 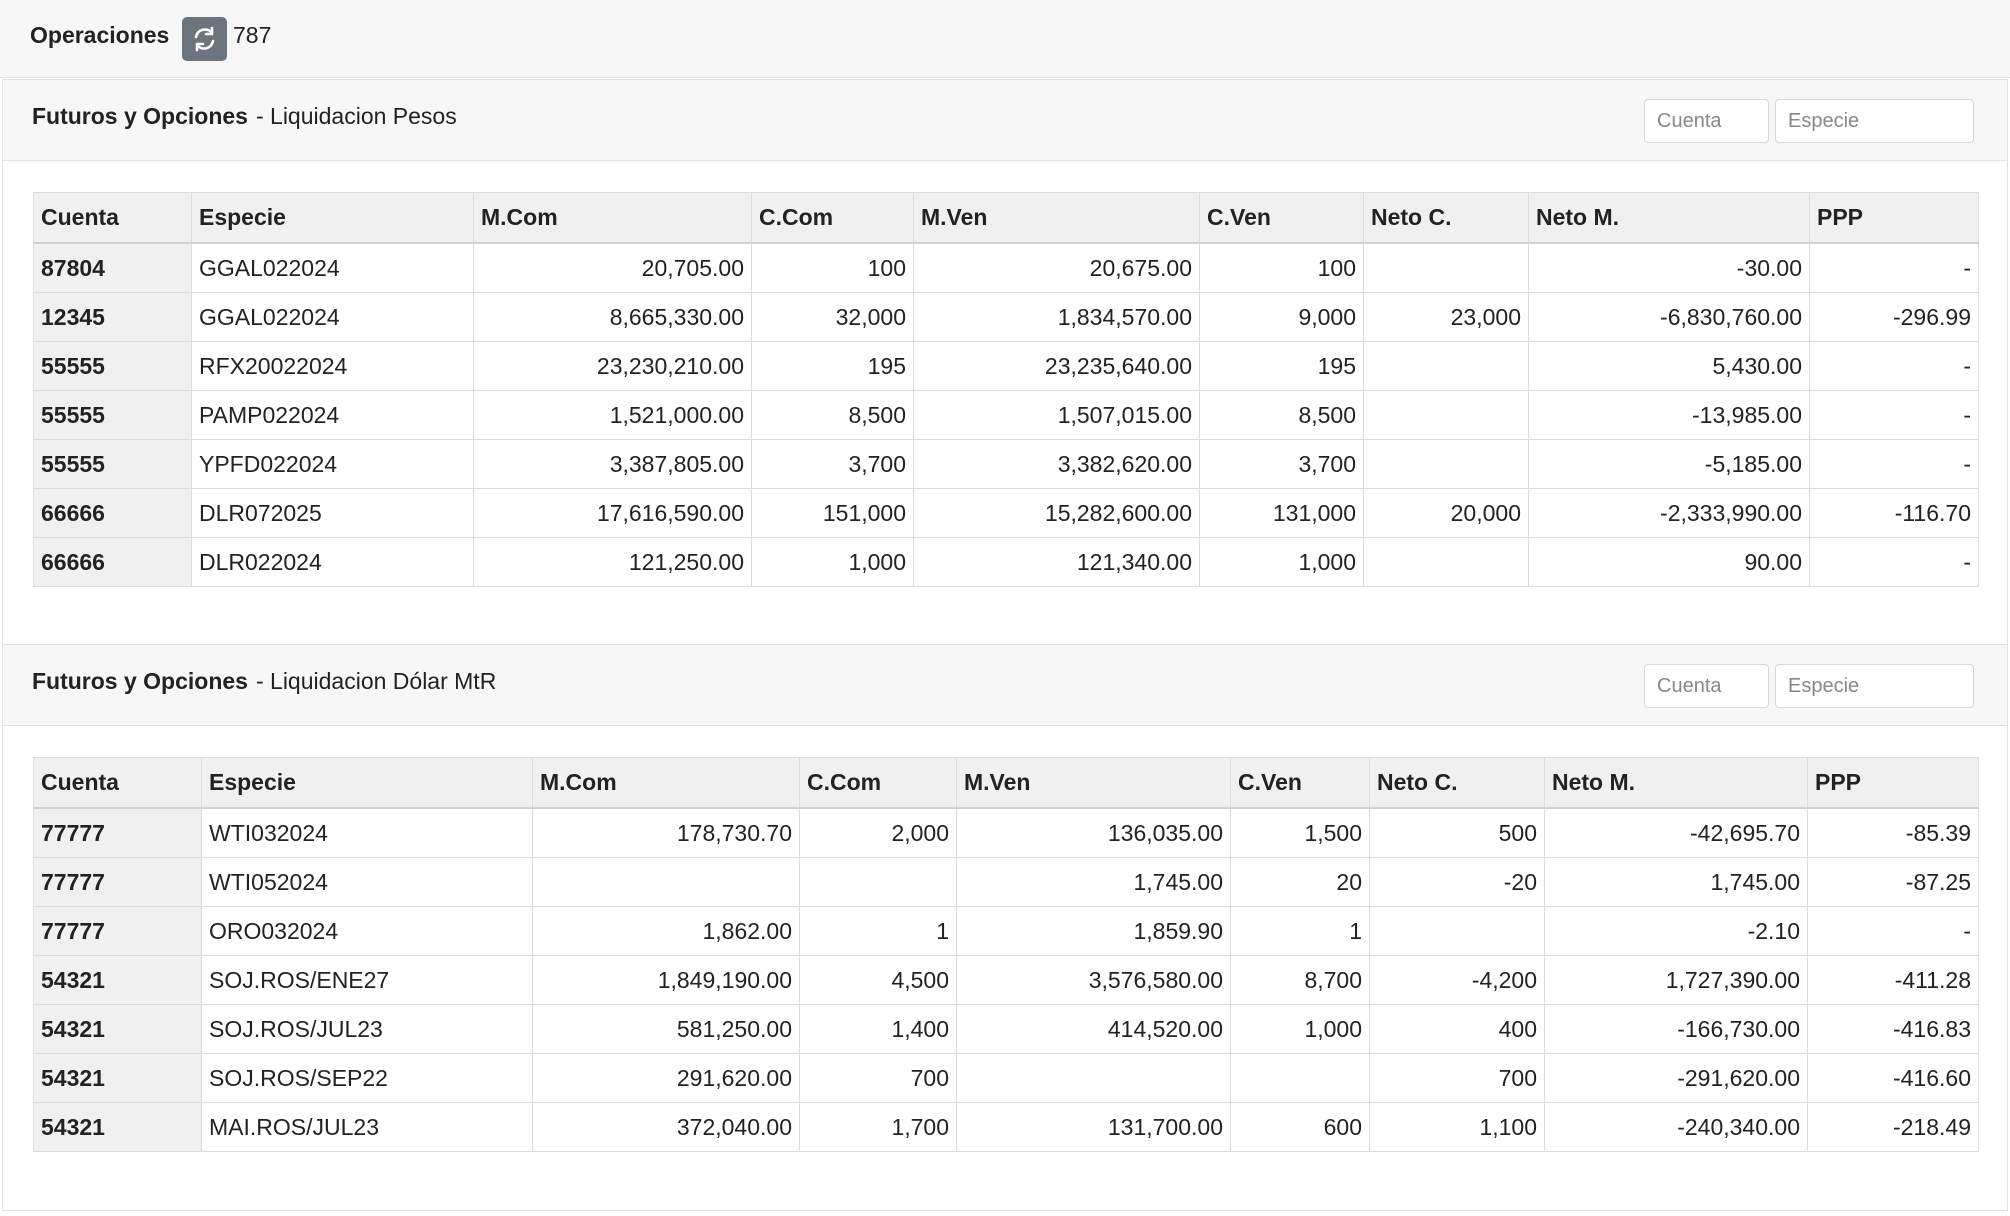 I want to click on table-cell: 414,520.00, so click(x=1093, y=1029).